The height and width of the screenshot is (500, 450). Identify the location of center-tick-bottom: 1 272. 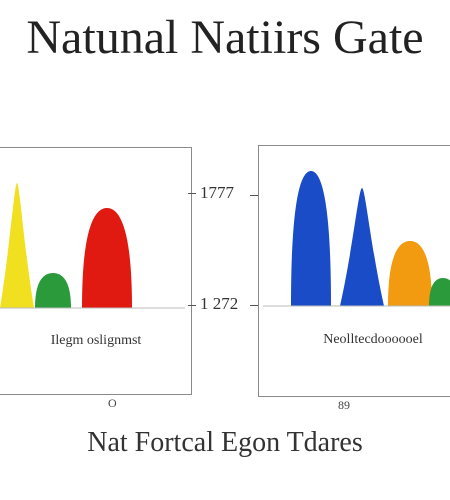
(219, 303).